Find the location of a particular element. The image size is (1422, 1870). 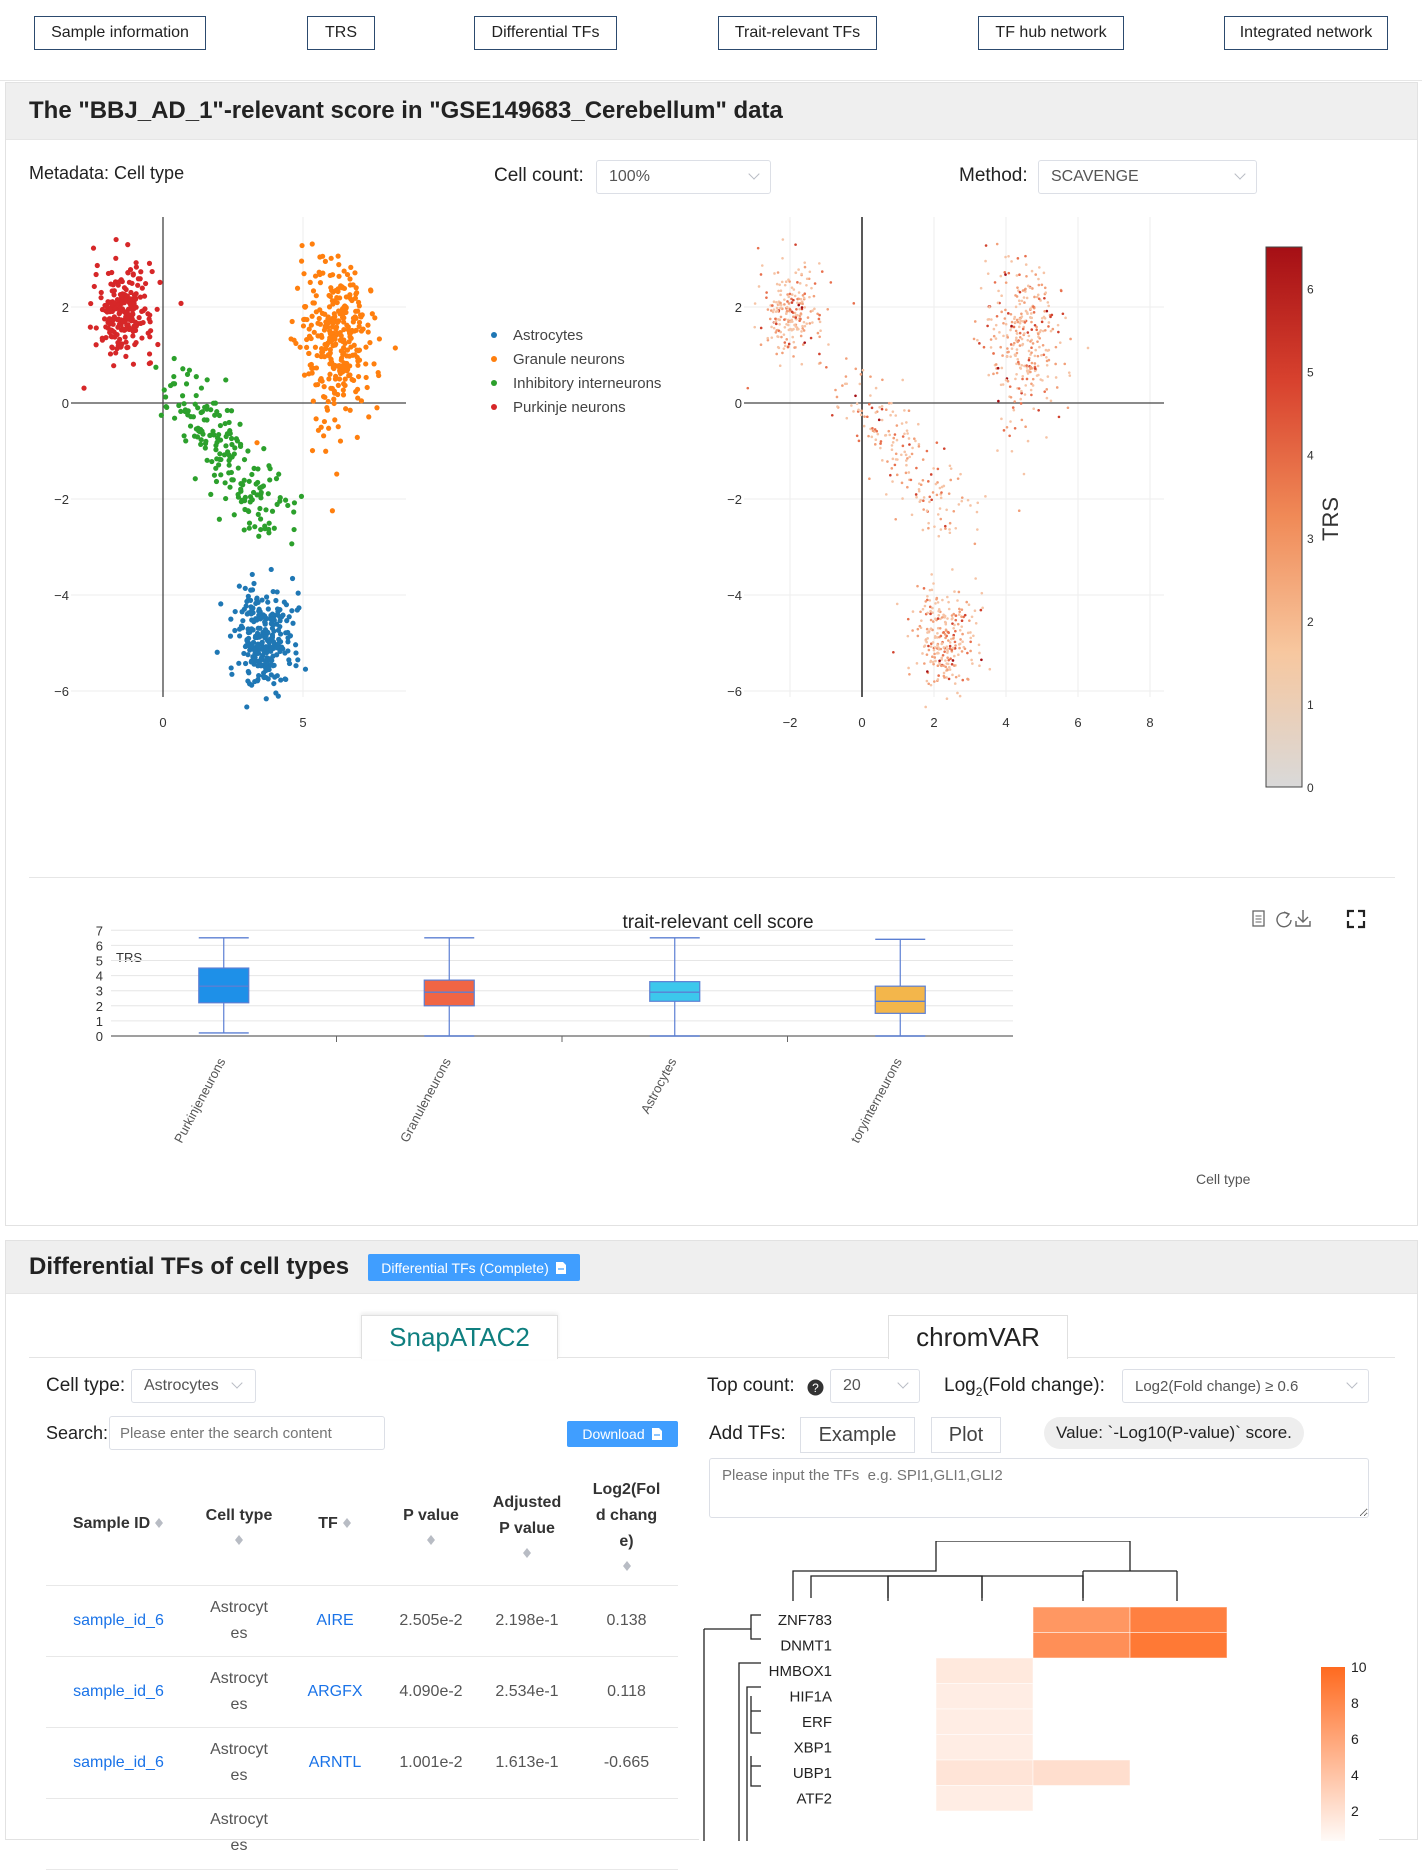

column-header-adjusted-p-value: Adjusted P value is located at coordinates (527, 1524).